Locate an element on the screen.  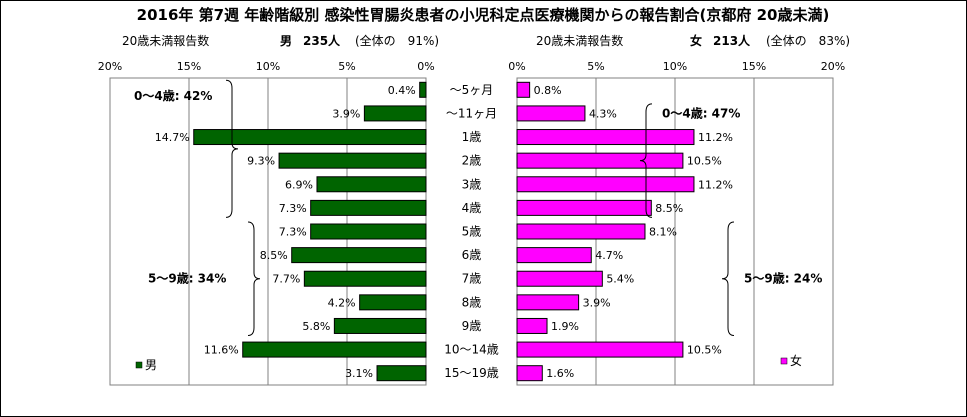
male-data-label: 3.9% is located at coordinates (346, 113).